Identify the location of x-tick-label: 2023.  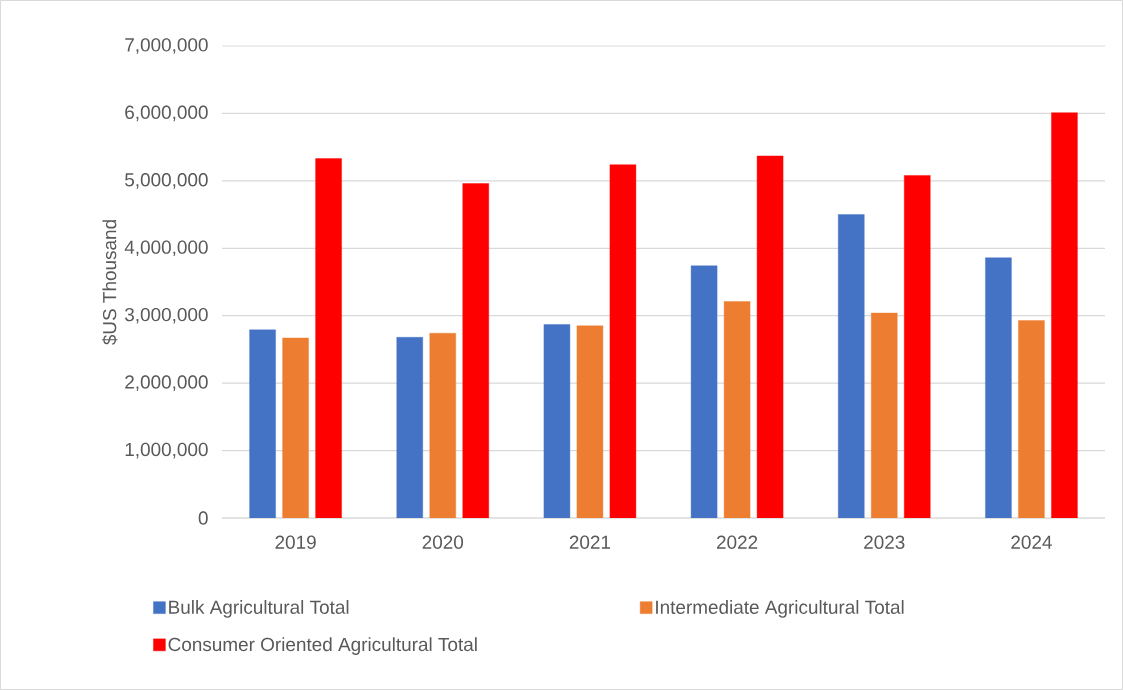
(884, 542).